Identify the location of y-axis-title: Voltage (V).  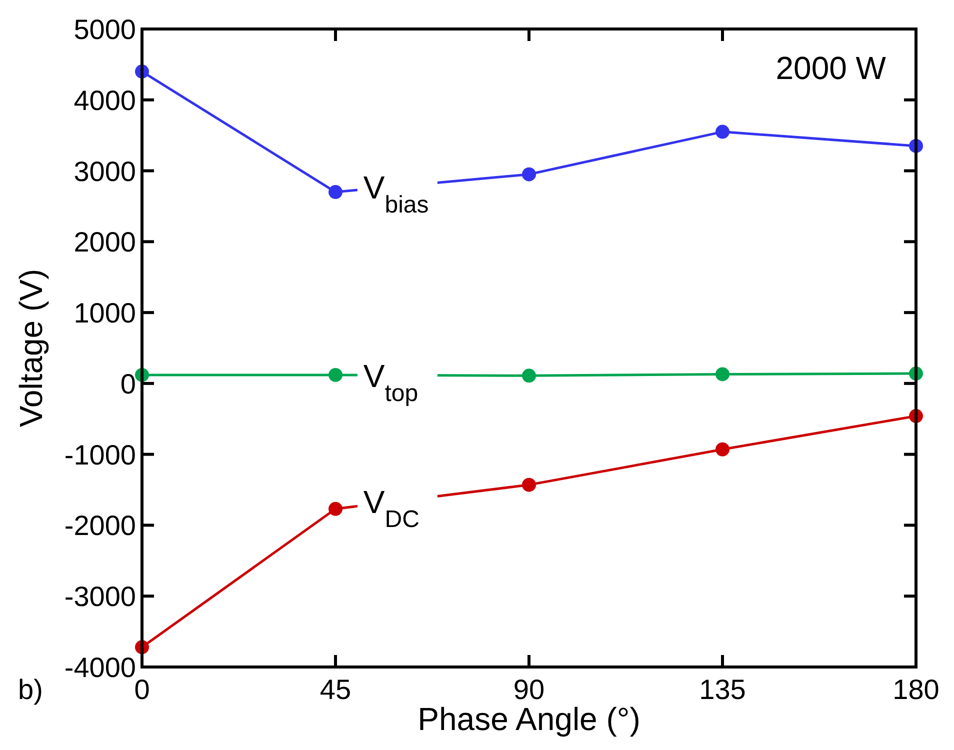
(31, 348).